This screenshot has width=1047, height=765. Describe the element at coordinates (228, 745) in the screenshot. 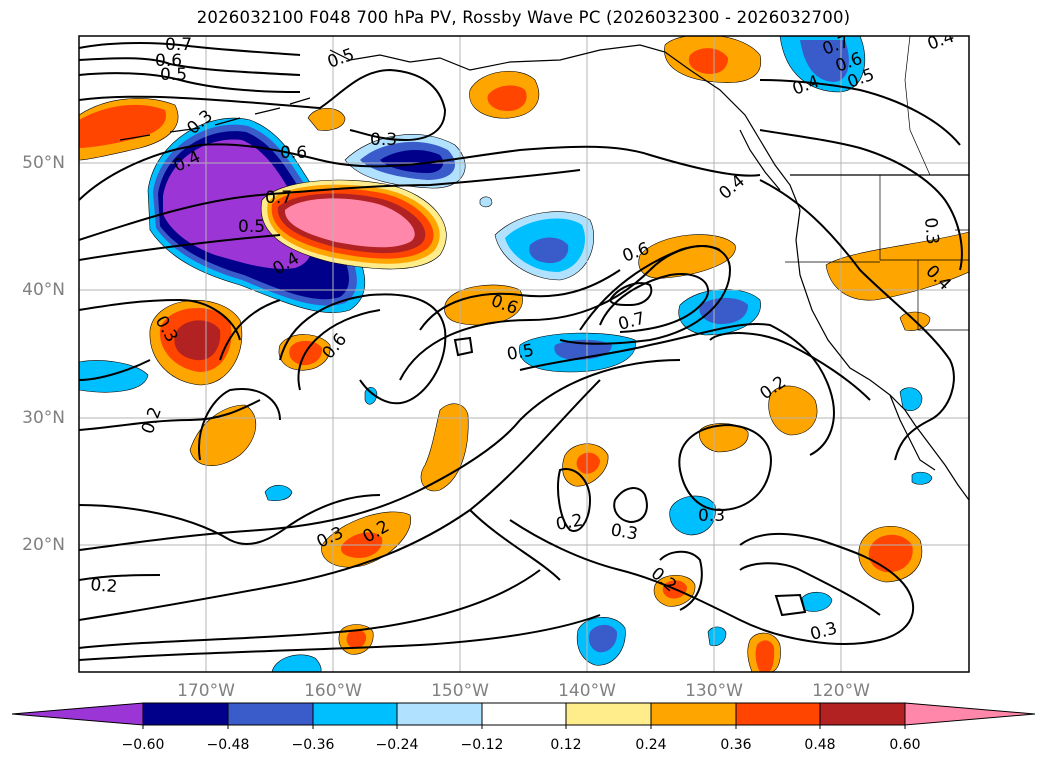

I see `colorbar-tick-label: −0.48` at that location.